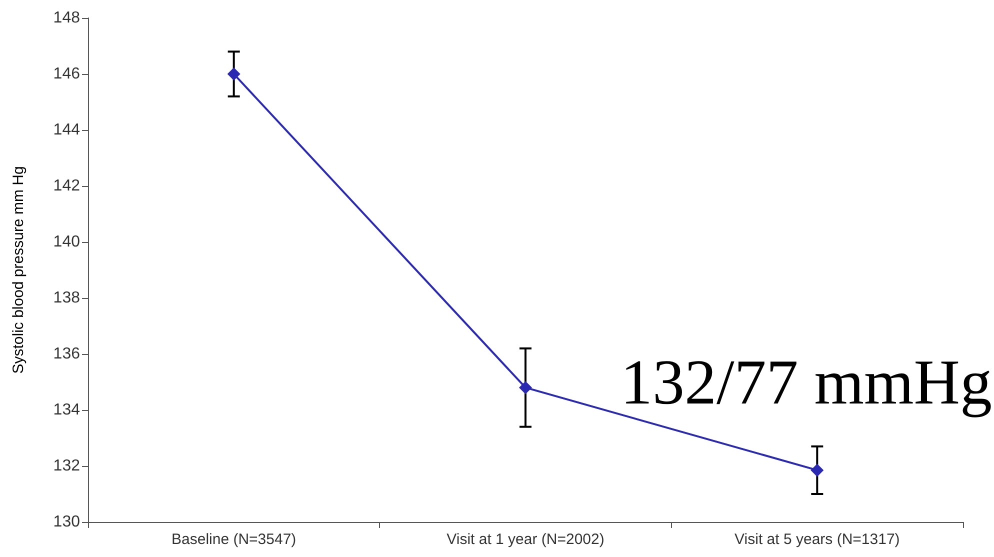  What do you see at coordinates (66, 130) in the screenshot?
I see `y-tick-label: 144` at bounding box center [66, 130].